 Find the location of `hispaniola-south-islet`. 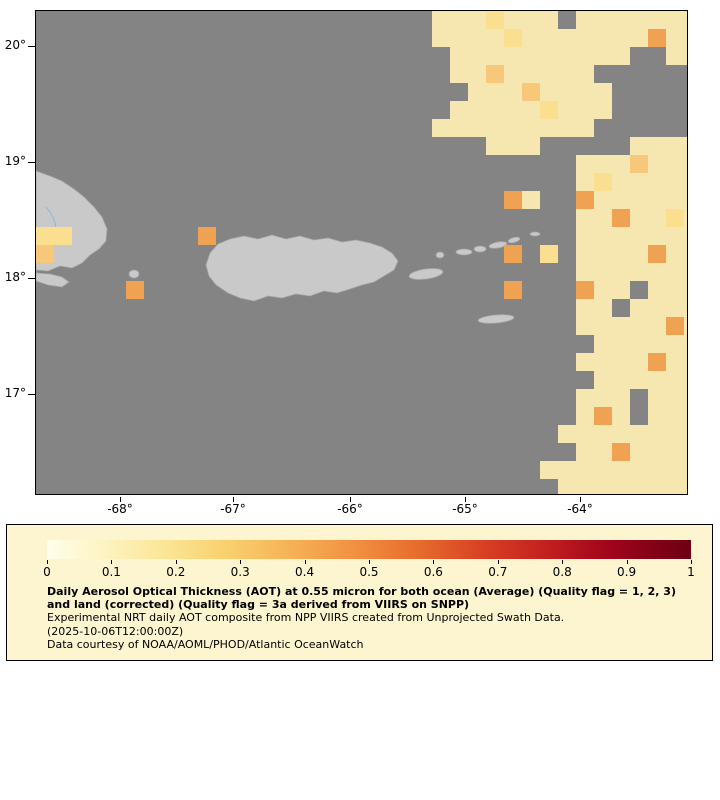

hispaniola-south-islet is located at coordinates (53, 280).